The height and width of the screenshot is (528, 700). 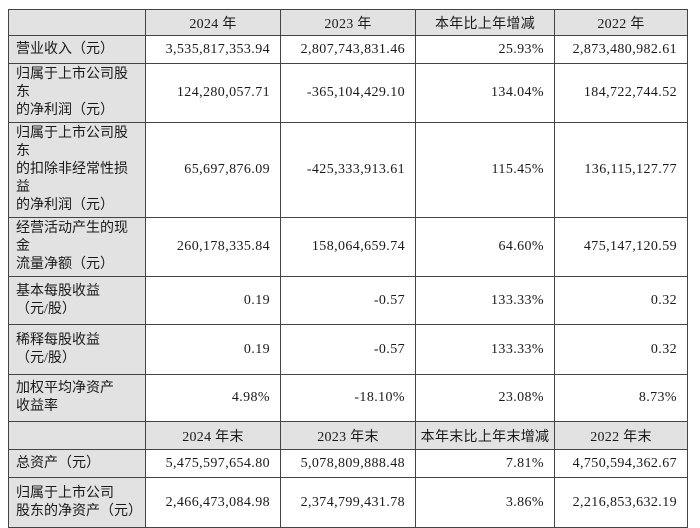 What do you see at coordinates (621, 170) in the screenshot?
I see `cell-value: 136,115,127.77` at bounding box center [621, 170].